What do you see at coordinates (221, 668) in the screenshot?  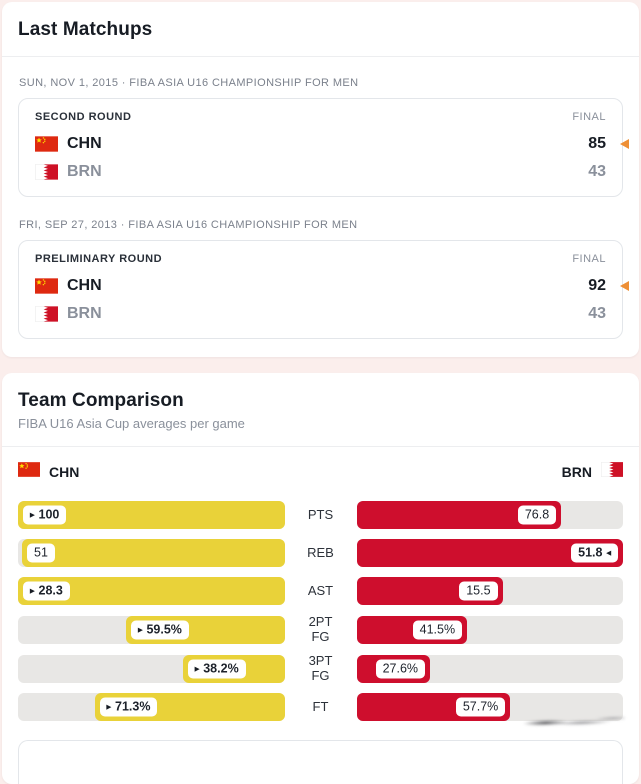 I see `stat-value: 38.2%` at bounding box center [221, 668].